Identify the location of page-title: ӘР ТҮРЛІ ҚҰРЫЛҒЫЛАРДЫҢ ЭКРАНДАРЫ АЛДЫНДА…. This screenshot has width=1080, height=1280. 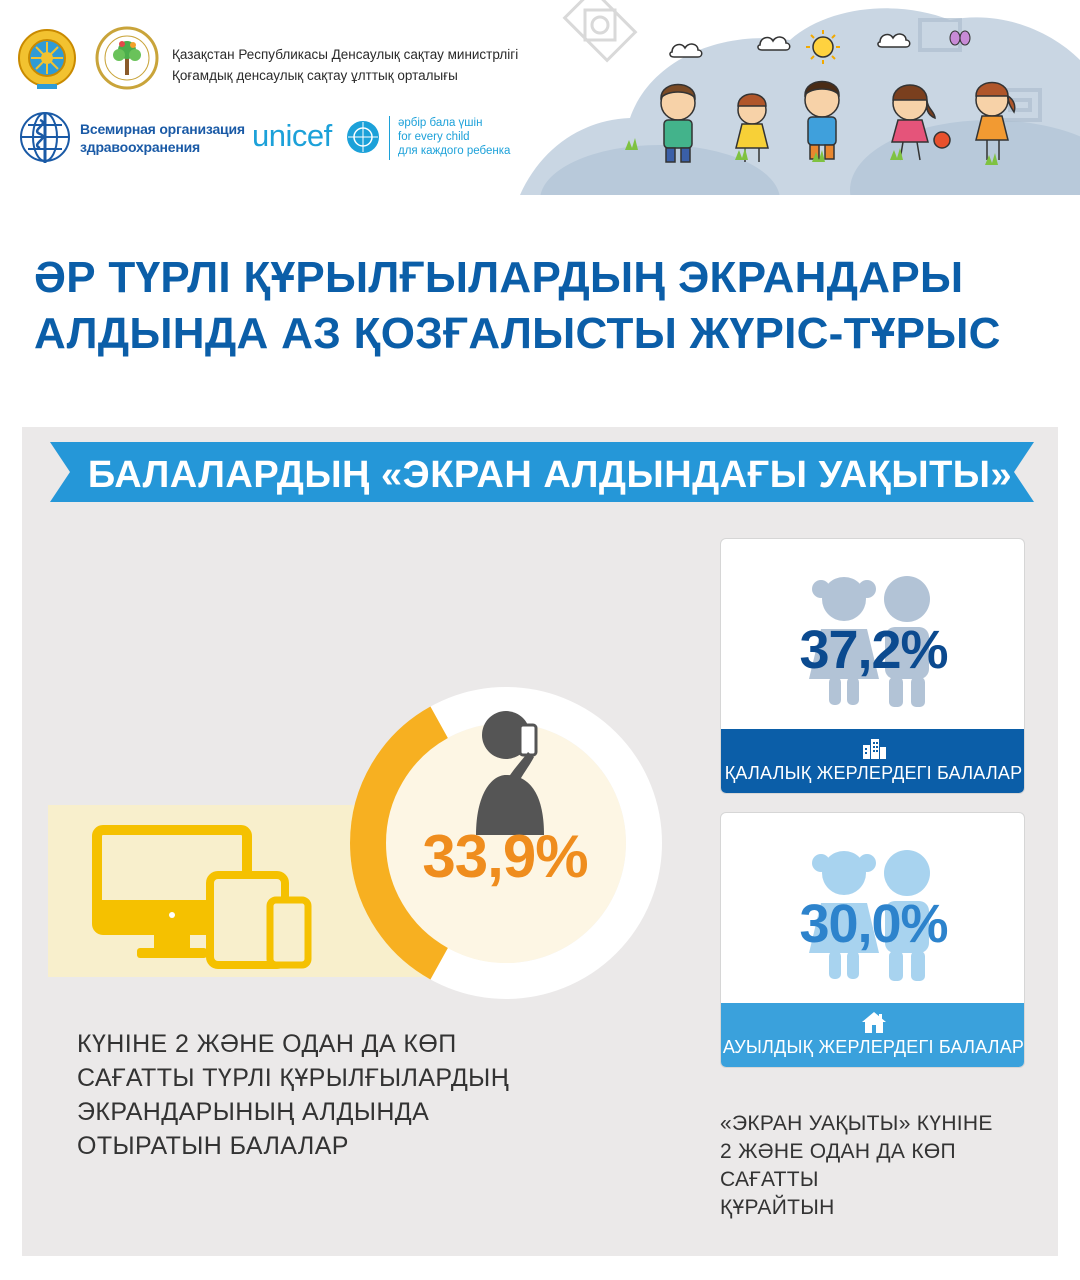
(539, 306).